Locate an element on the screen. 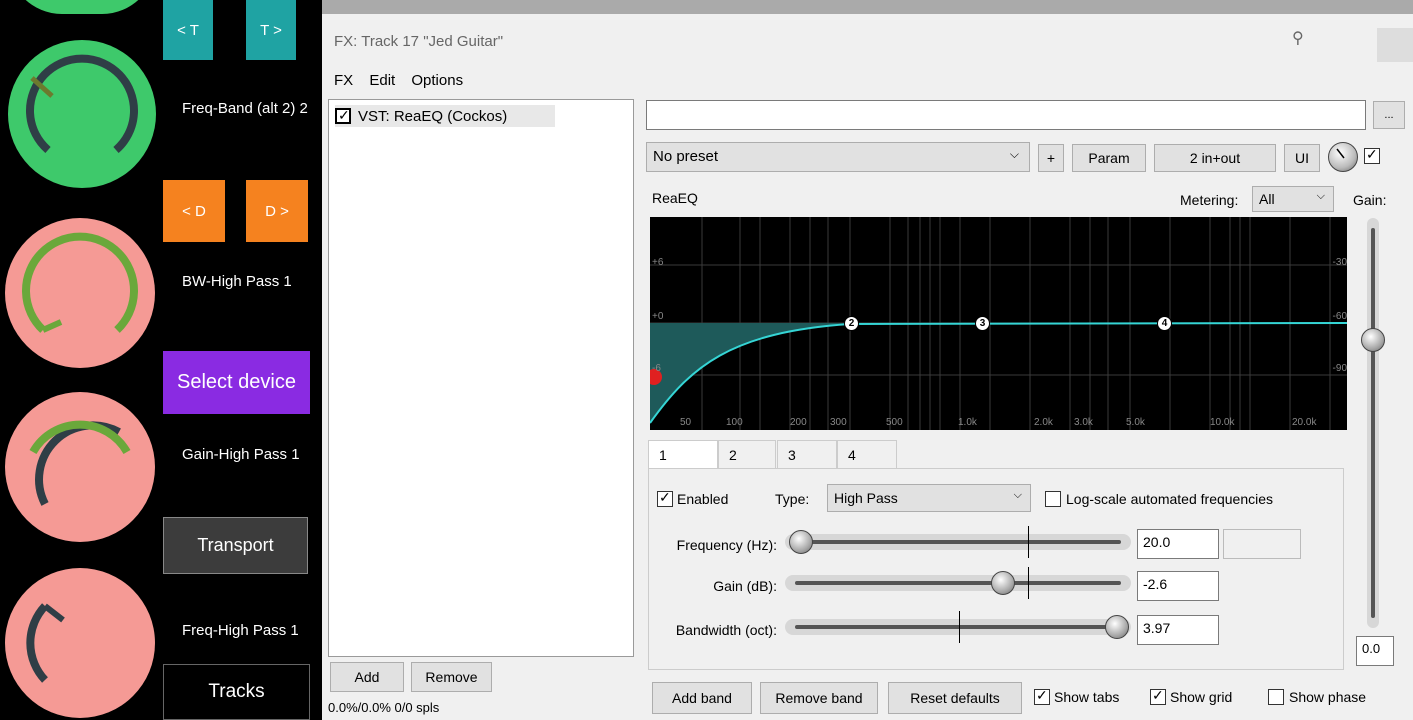 The width and height of the screenshot is (1413, 720). fx-enabled-checkbox is located at coordinates (343, 115).